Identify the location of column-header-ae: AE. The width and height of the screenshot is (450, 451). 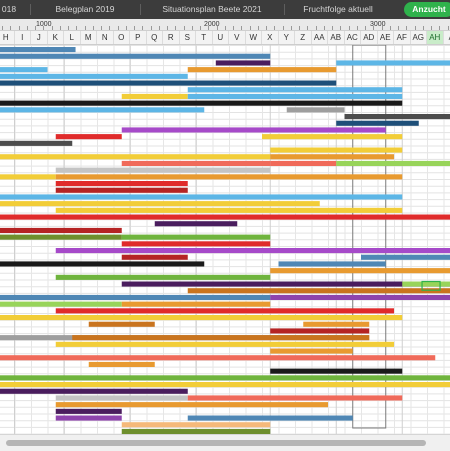
(386, 37).